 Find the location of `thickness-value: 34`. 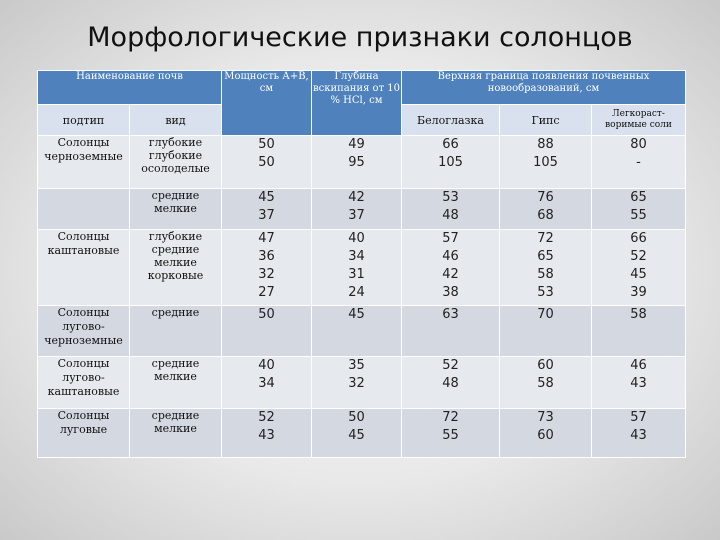

thickness-value: 34 is located at coordinates (266, 384).